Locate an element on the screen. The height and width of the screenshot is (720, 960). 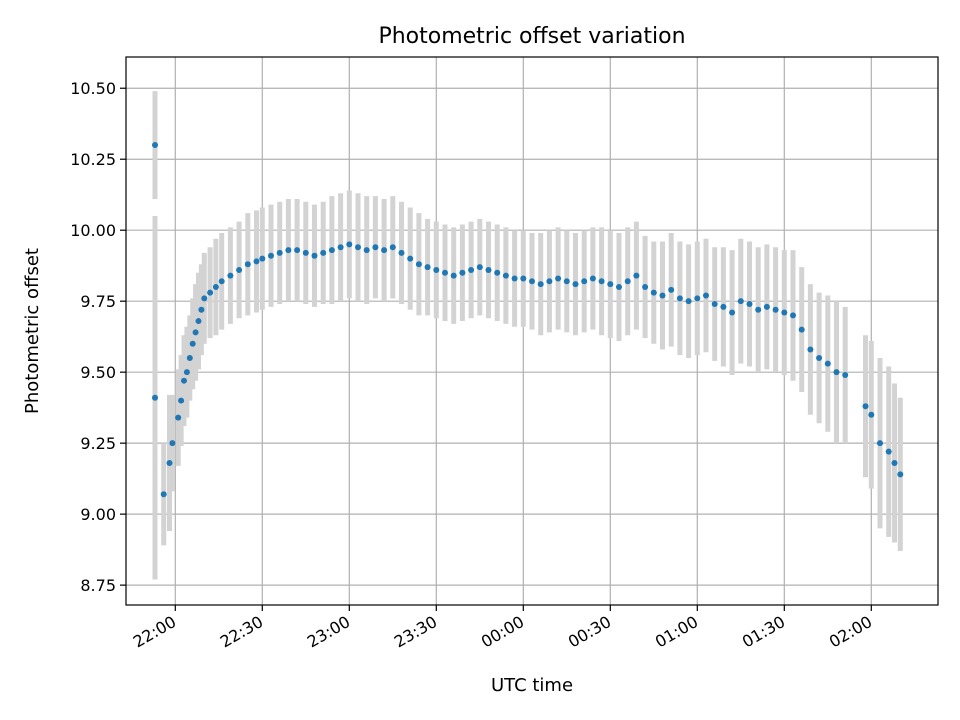
x-tick-label: 00:30 is located at coordinates (589, 632).